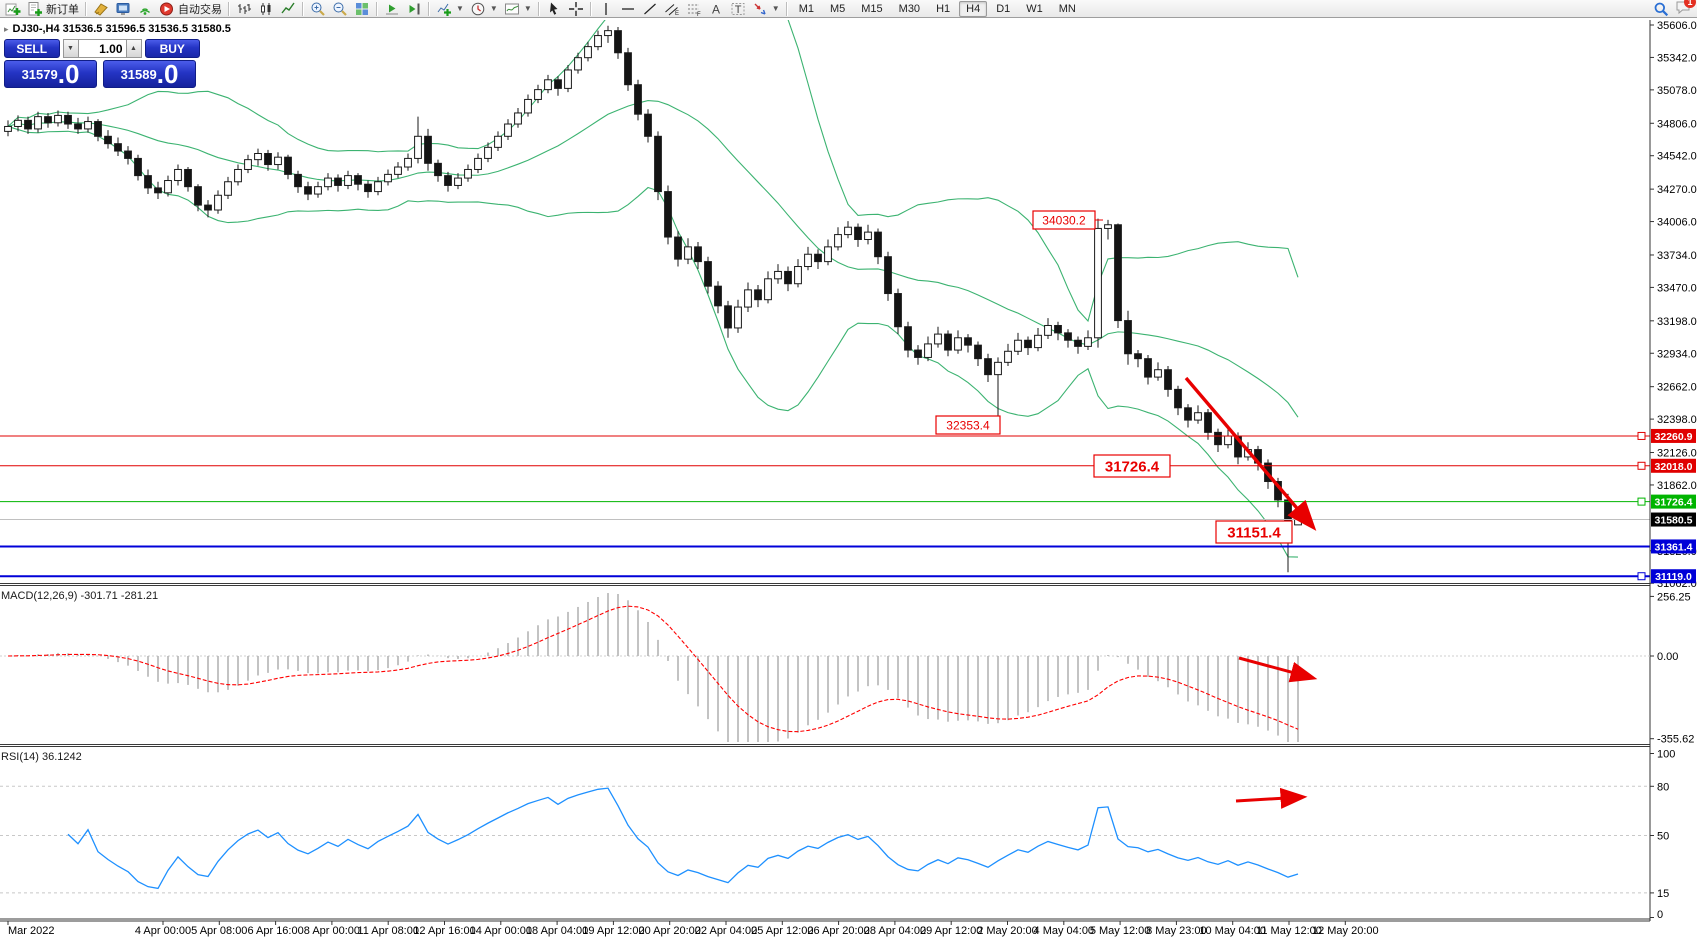 This screenshot has height=940, width=1697. I want to click on notifications-button: 1, so click(1685, 9).